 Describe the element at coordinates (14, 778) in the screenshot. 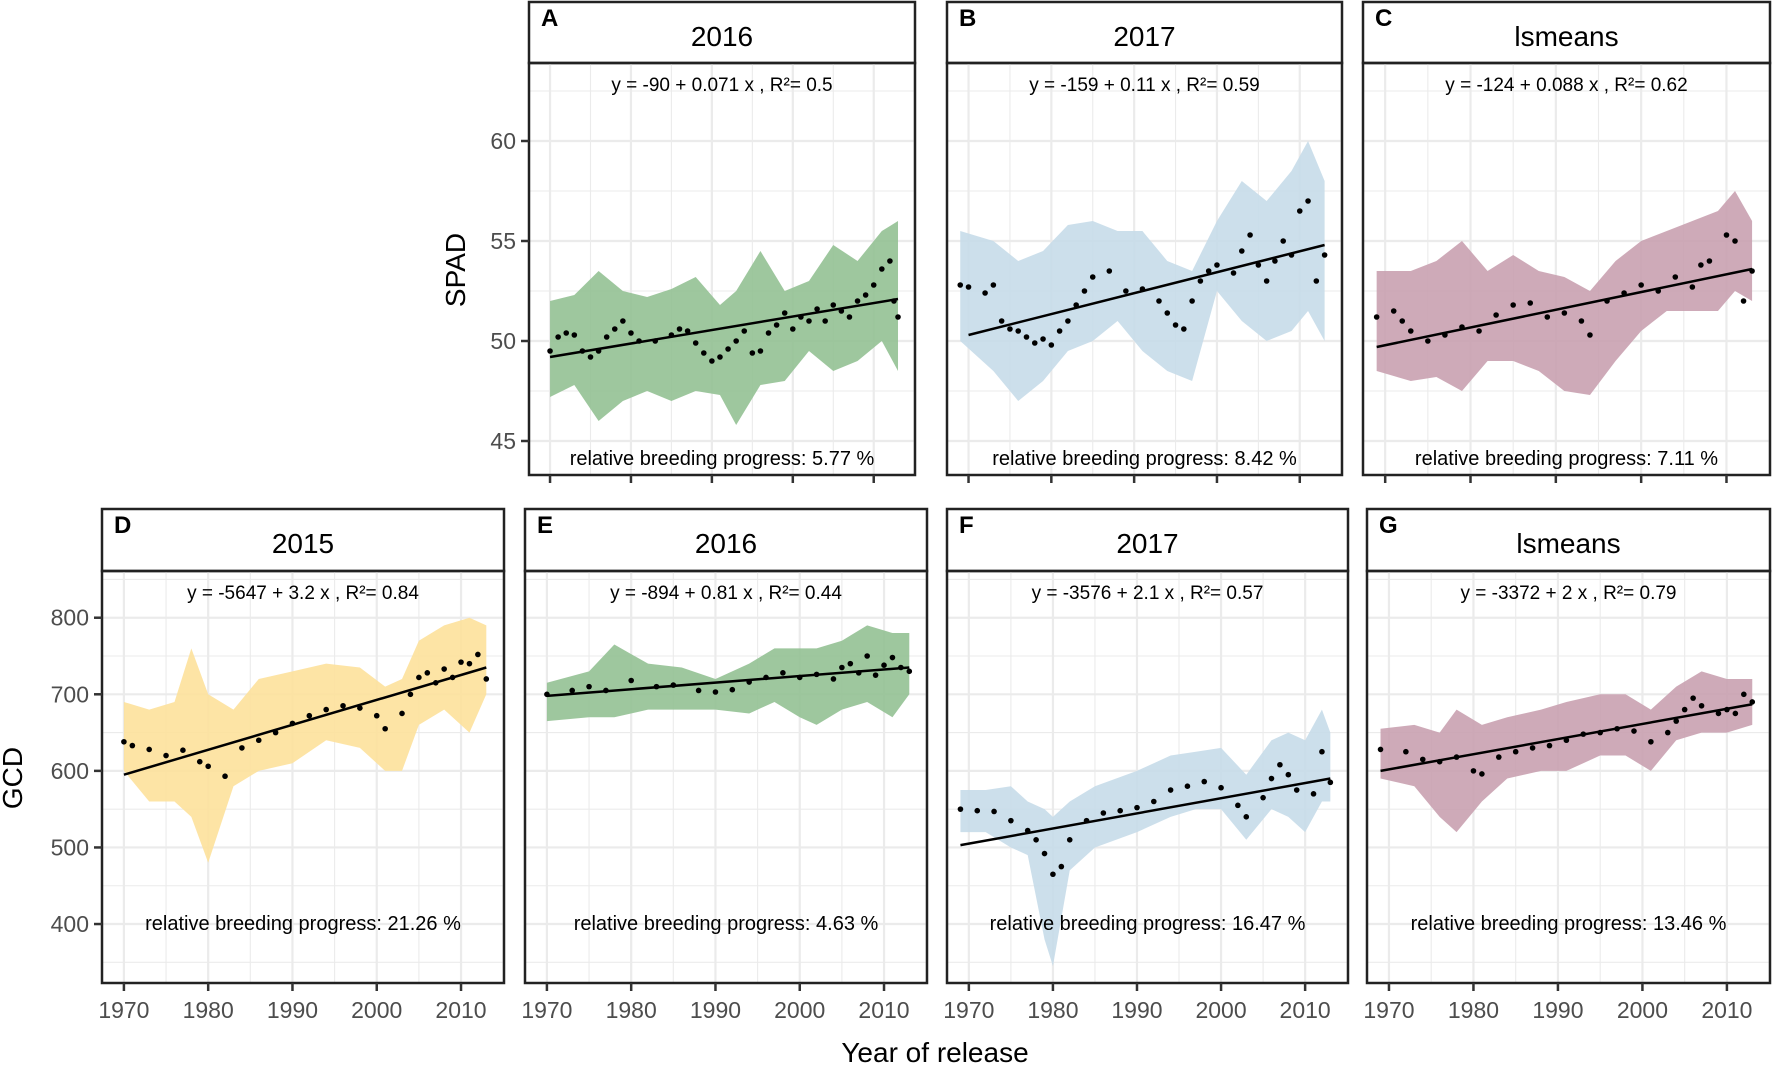

I see `y-axis-title-gcd: GCD` at that location.